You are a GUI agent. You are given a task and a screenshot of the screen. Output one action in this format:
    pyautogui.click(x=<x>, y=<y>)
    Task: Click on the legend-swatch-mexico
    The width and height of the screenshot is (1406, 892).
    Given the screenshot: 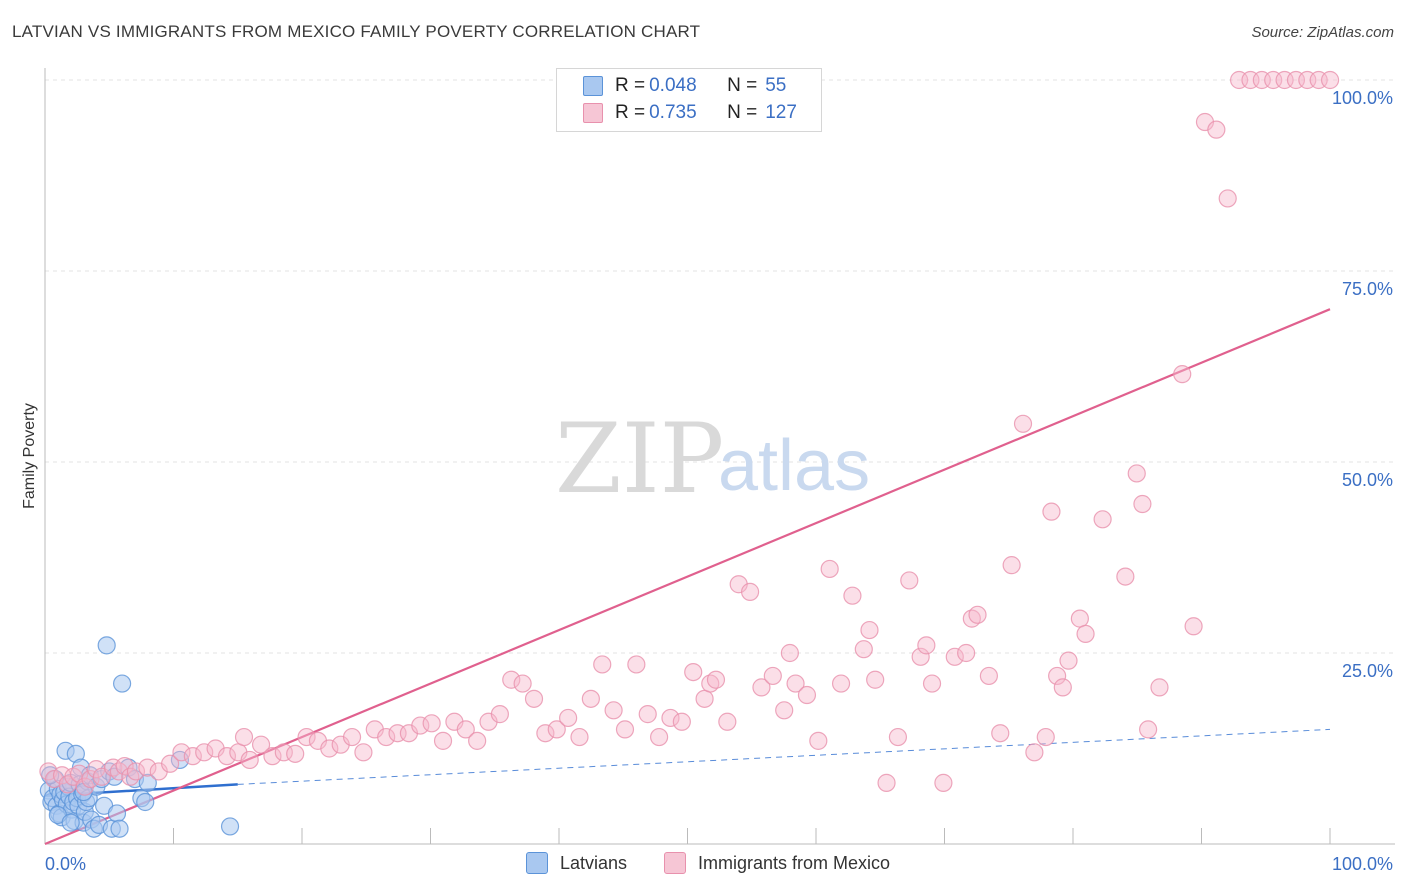 What is the action you would take?
    pyautogui.click(x=593, y=113)
    